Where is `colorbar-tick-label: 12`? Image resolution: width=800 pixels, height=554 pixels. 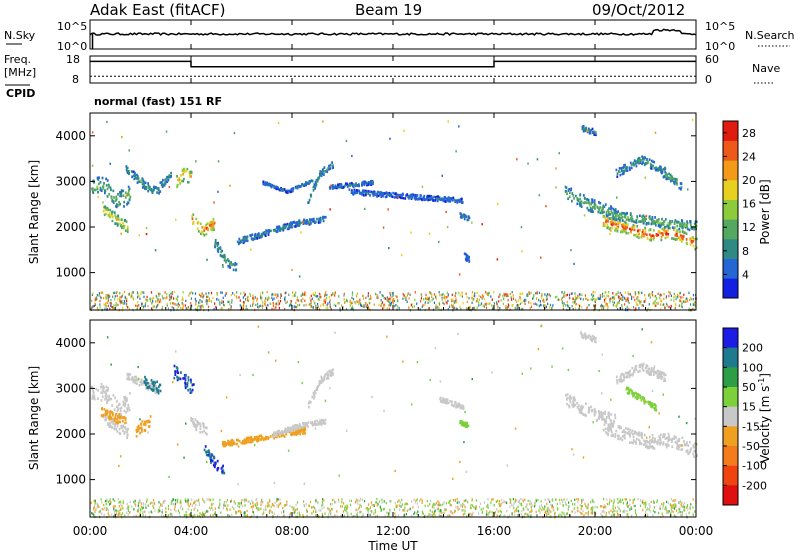
colorbar-tick-label: 12 is located at coordinates (749, 227).